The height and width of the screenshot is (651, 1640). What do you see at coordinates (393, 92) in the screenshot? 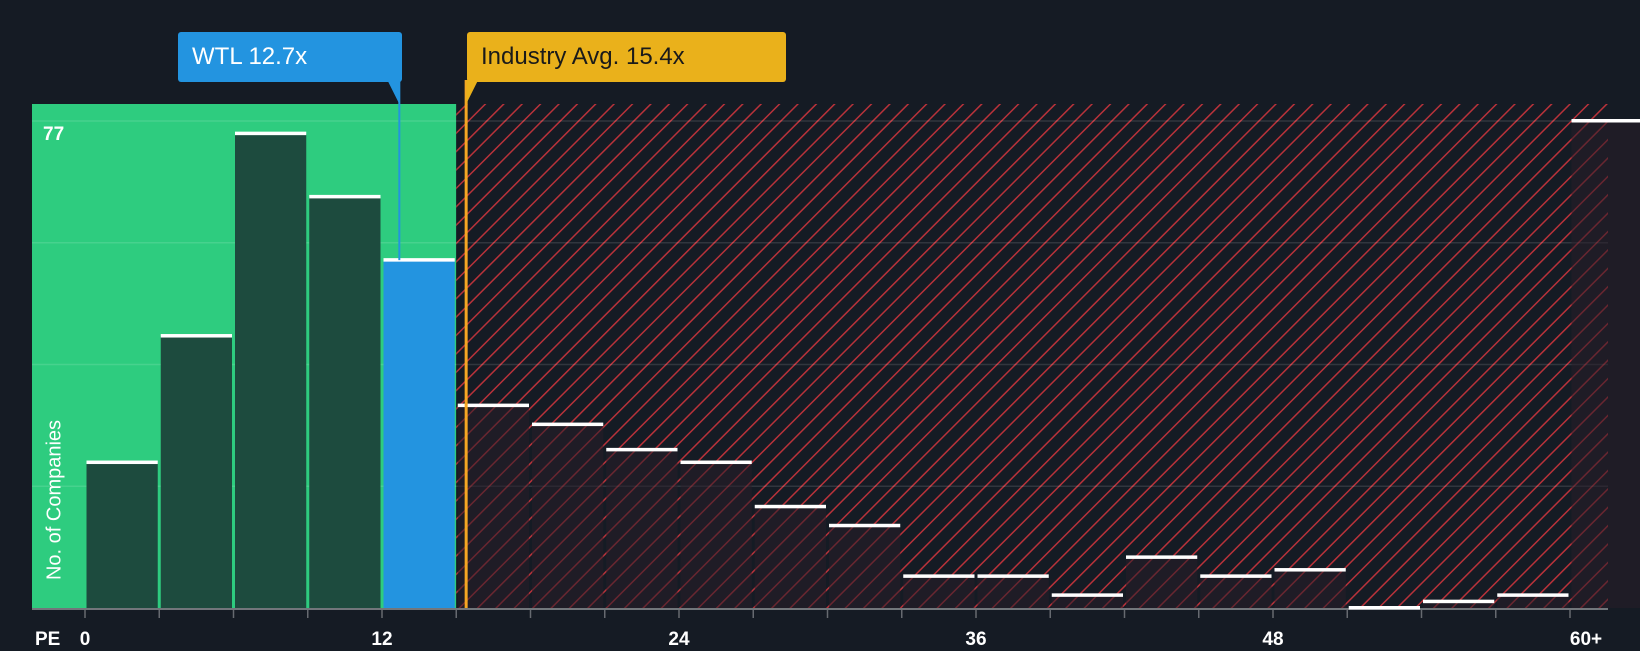
I see `company-callout-pointer` at bounding box center [393, 92].